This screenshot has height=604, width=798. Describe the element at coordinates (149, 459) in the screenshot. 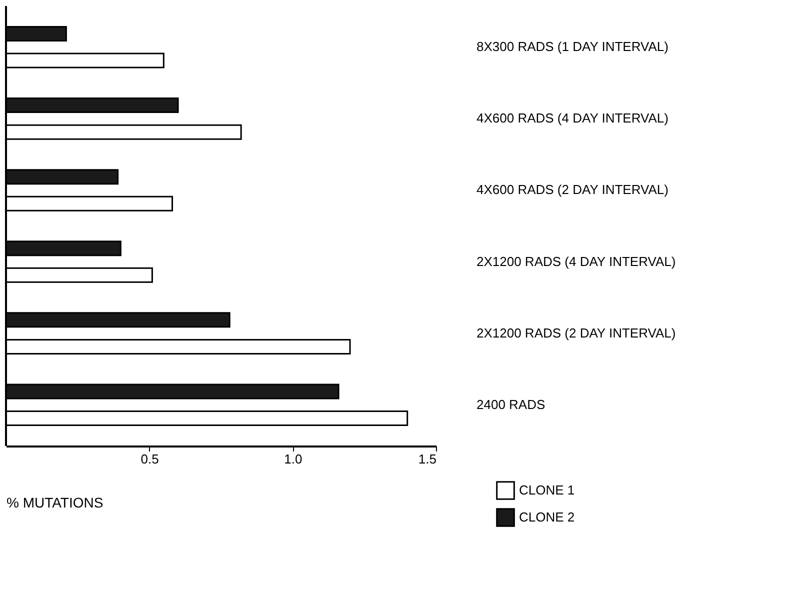

I see `x-tick-label: 0.5` at that location.